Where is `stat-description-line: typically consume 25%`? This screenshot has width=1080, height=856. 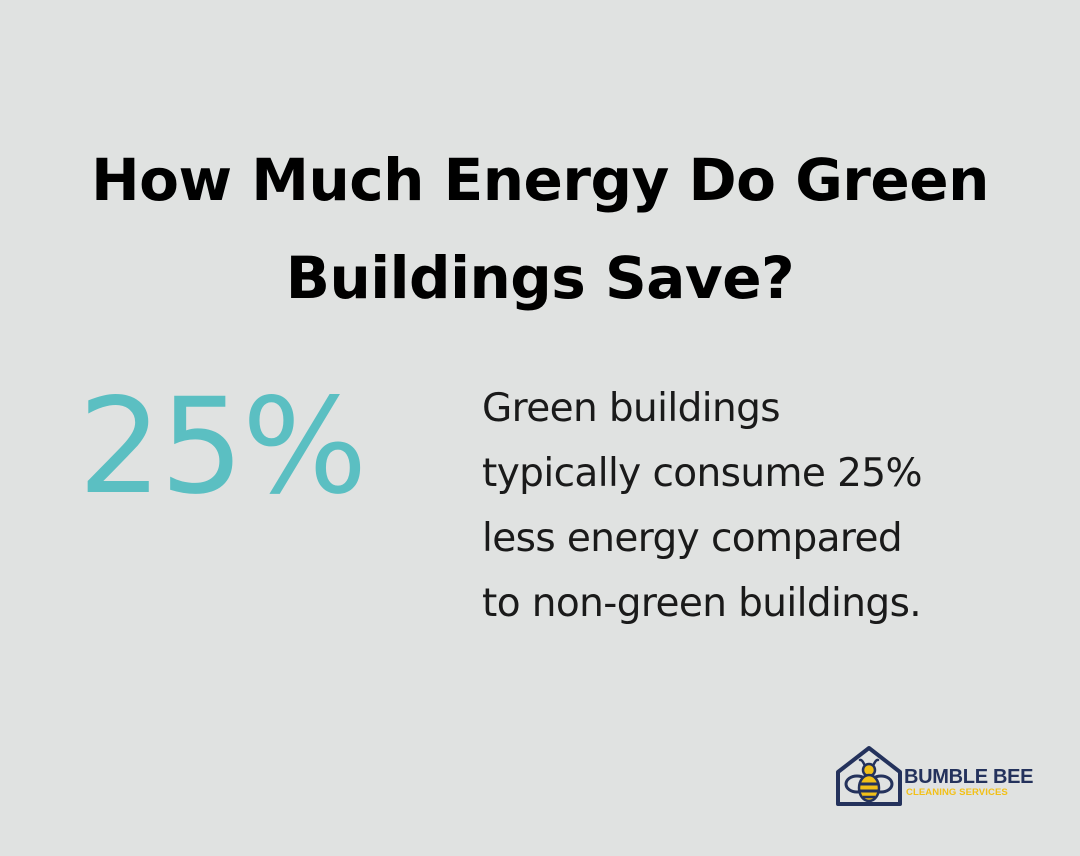 stat-description-line: typically consume 25% is located at coordinates (702, 473).